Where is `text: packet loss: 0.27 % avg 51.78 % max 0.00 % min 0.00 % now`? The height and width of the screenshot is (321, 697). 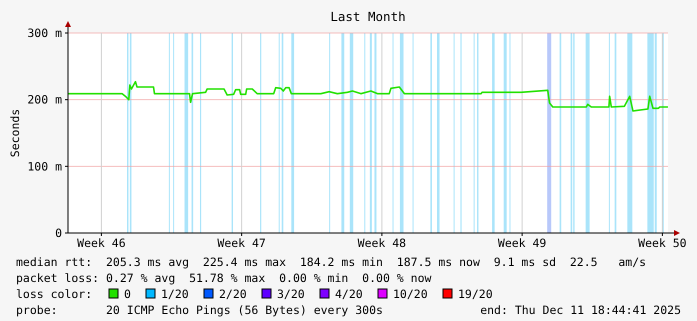
text: packet loss: 0.27 % avg 51.78 % max 0.00 % min 0.00 % now is located at coordinates (224, 278).